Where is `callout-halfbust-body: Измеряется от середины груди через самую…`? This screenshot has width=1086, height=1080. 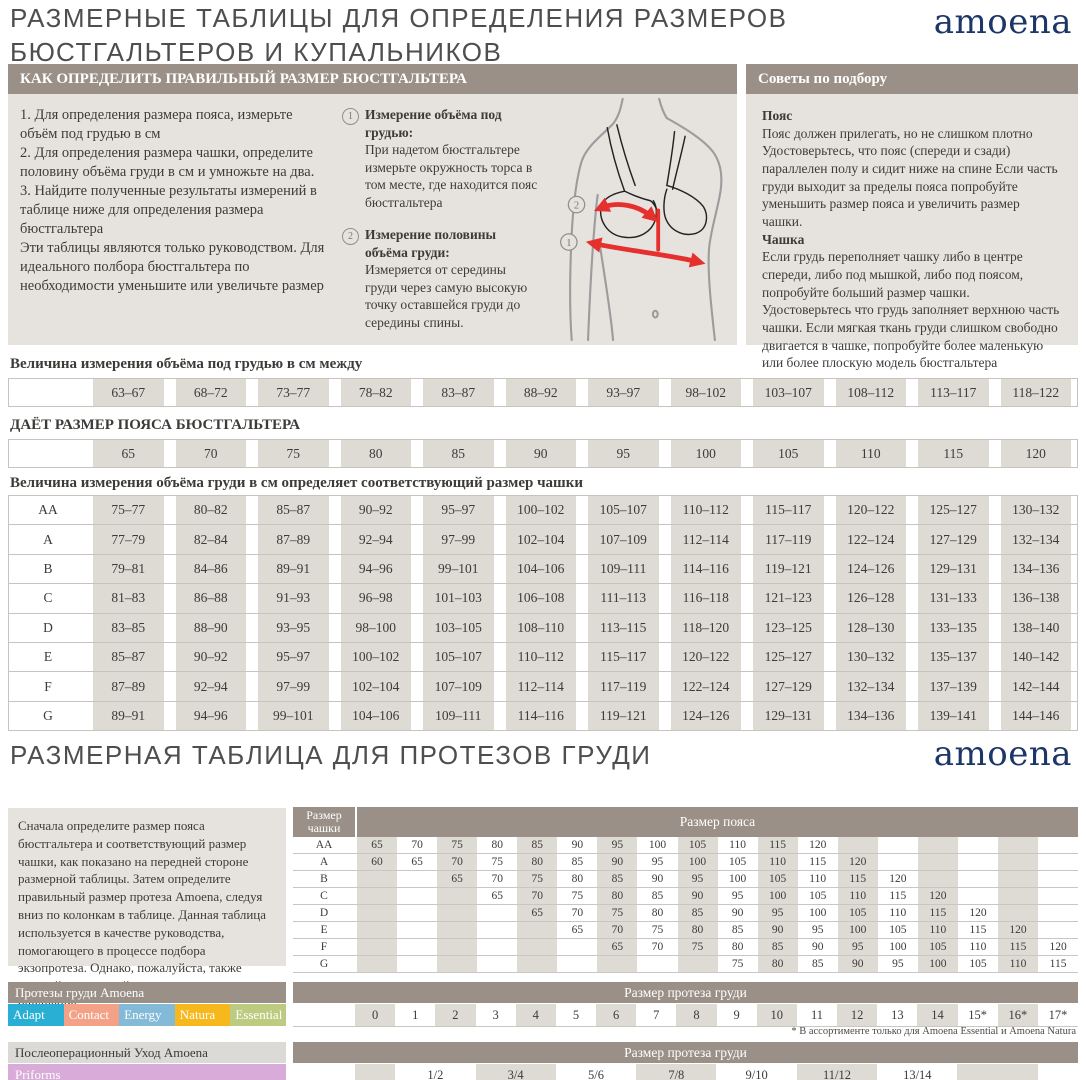
callout-halfbust-body: Измеряется от середины груди через самую… is located at coordinates (446, 296).